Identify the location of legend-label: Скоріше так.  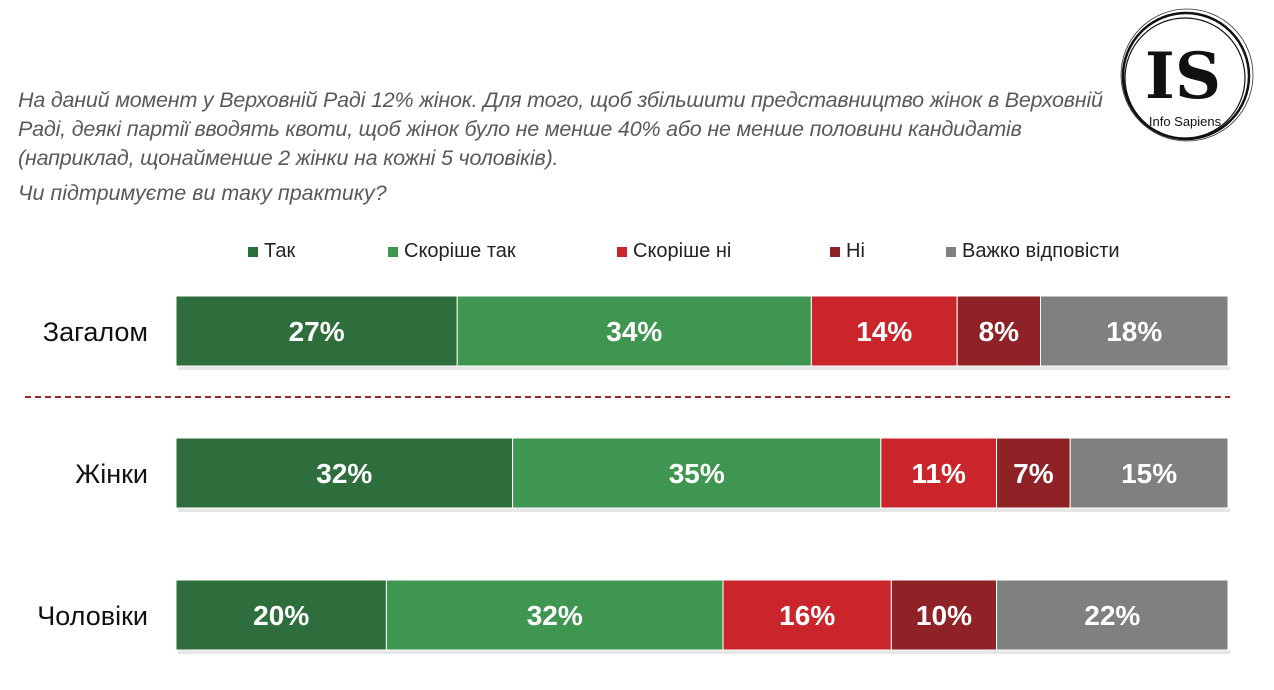
(460, 251).